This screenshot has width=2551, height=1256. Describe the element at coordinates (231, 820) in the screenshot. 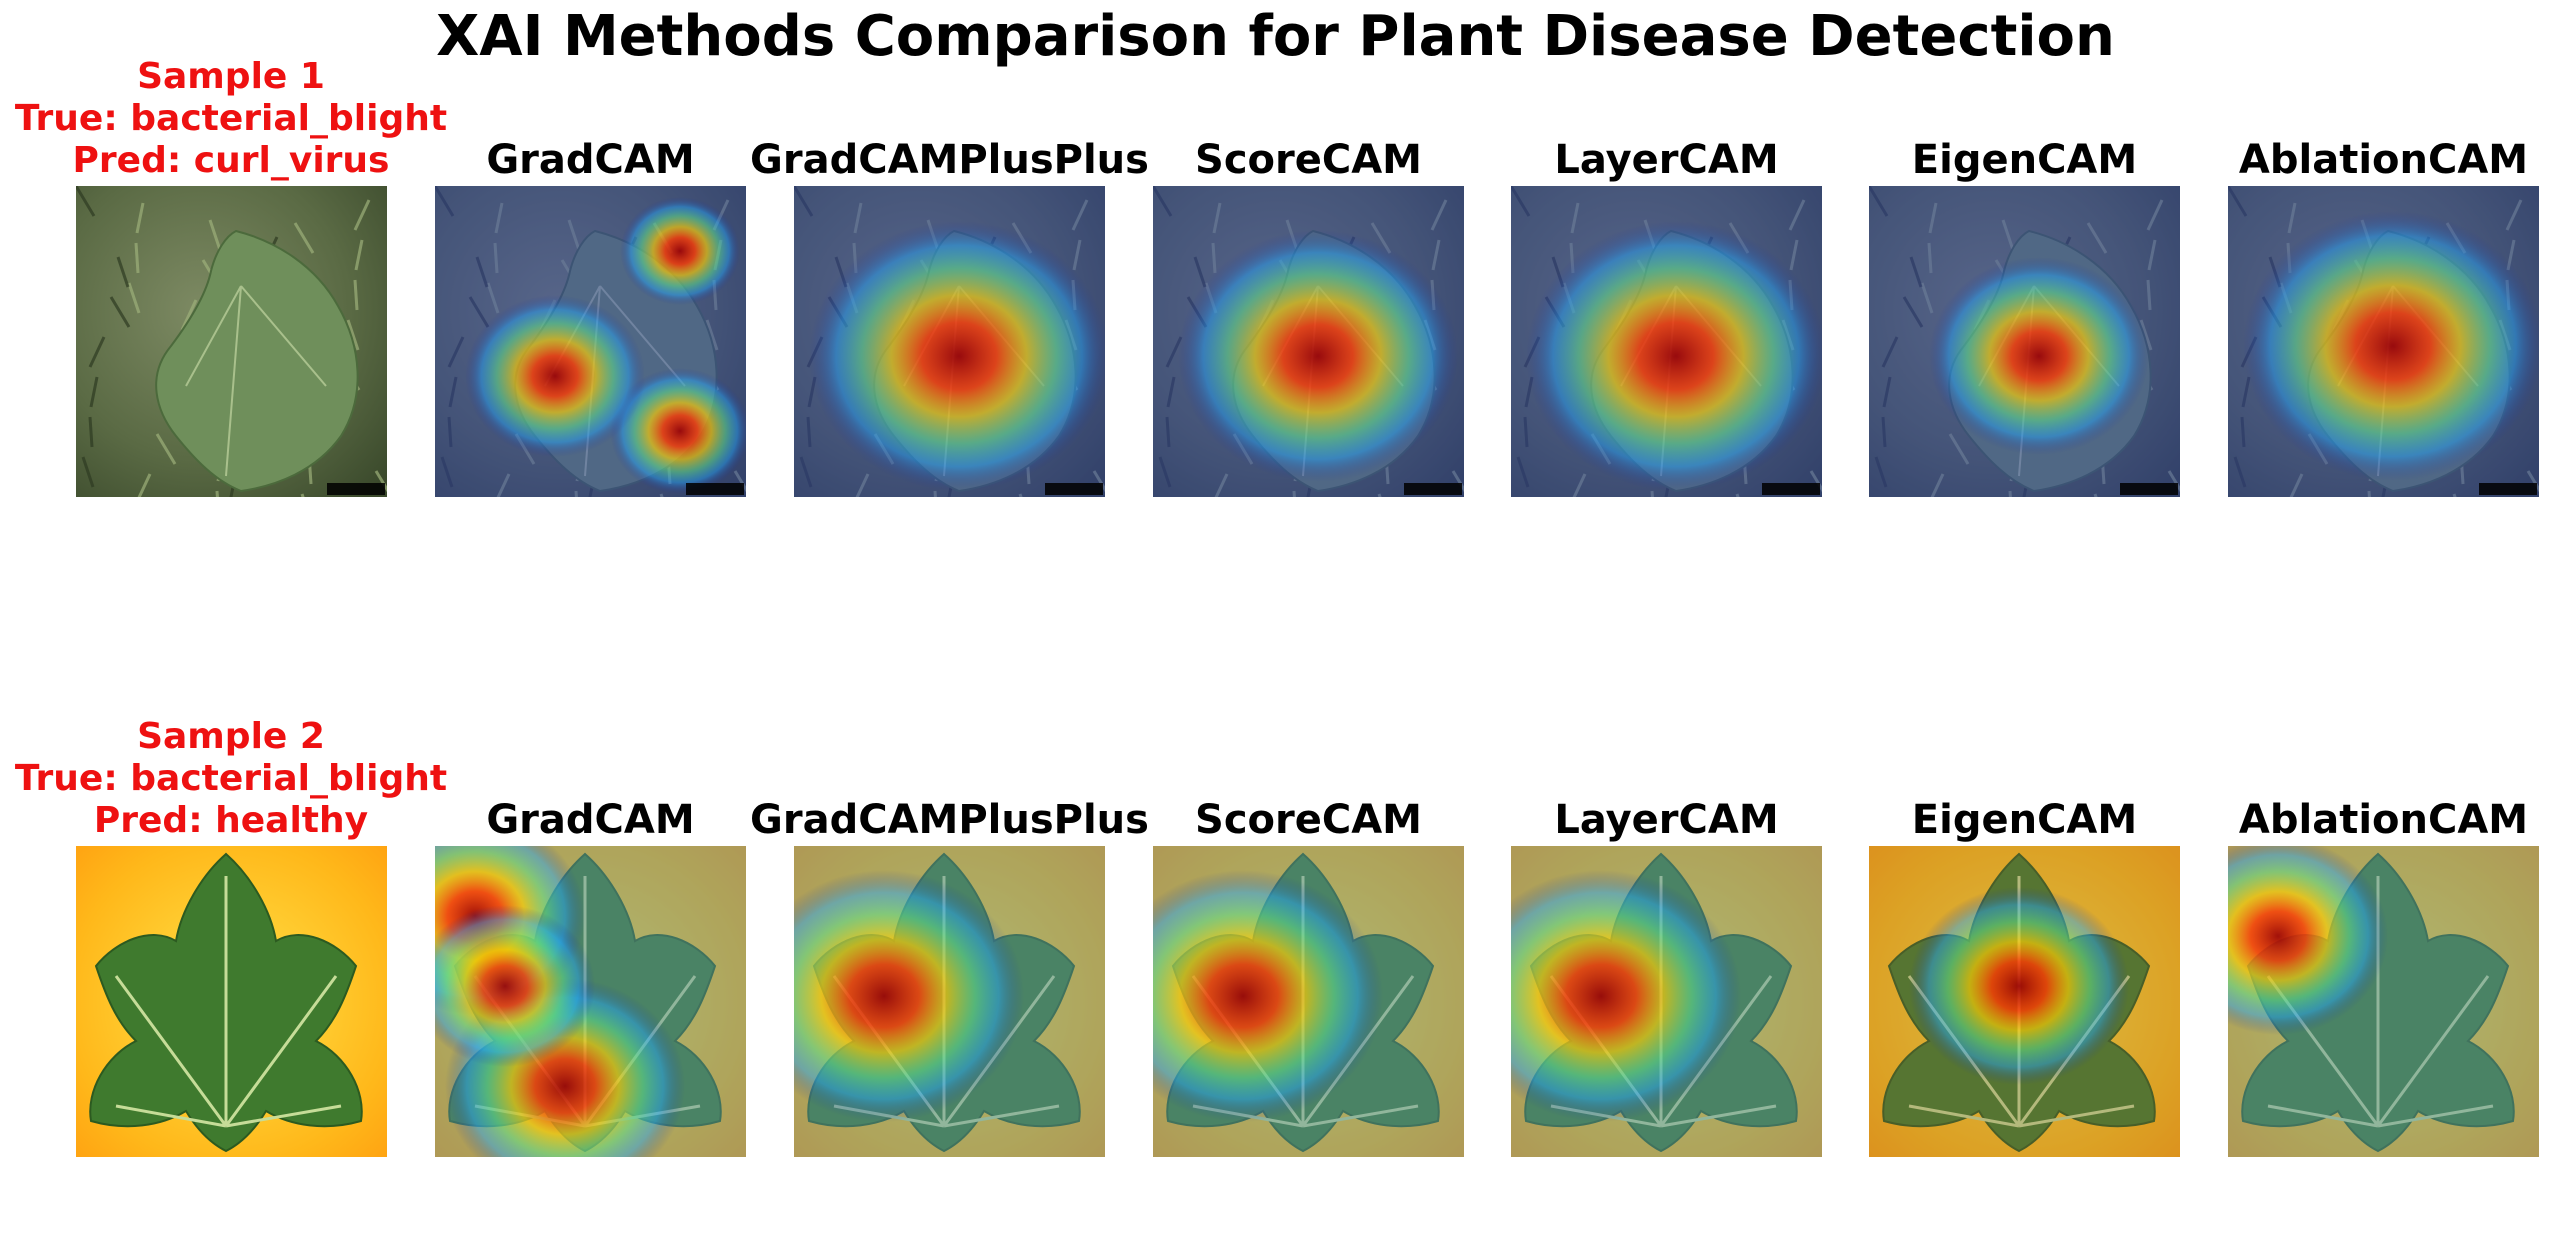

I see `pred-label: Pred: healthy` at that location.